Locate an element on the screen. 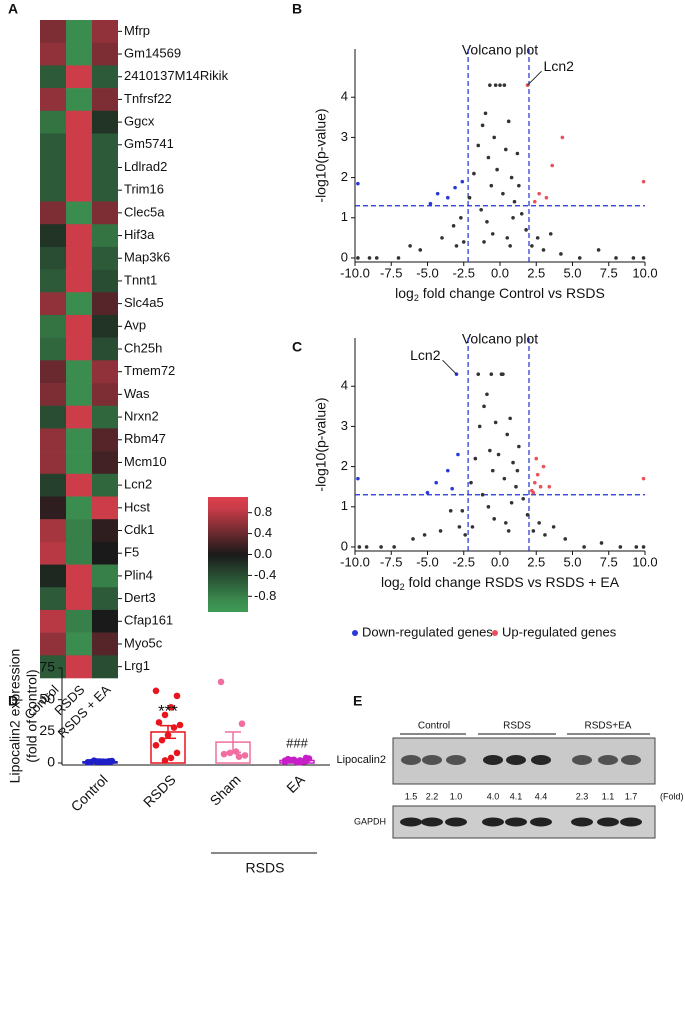 This screenshot has height=1012, width=685. x-tick-label: -5.0 is located at coordinates (427, 272).